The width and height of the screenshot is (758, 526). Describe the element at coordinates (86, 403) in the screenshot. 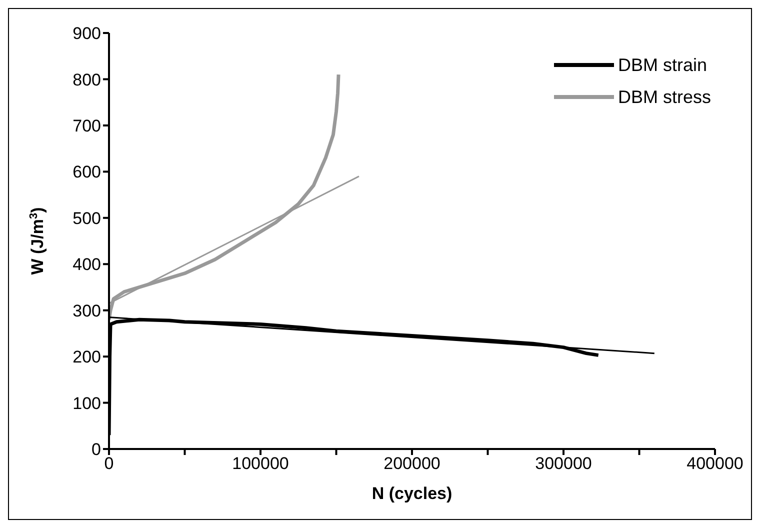

I see `y-tick-label: 100` at that location.